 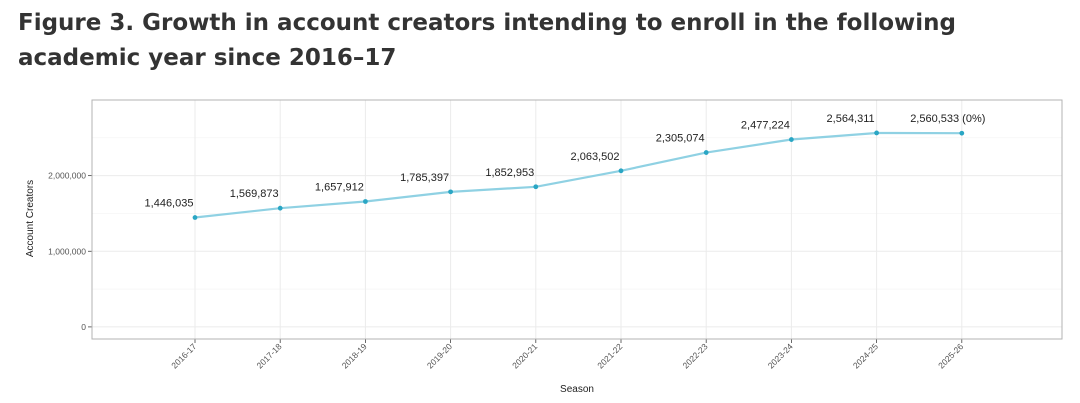 What do you see at coordinates (694, 355) in the screenshot?
I see `x-tick-label: 2022-23` at bounding box center [694, 355].